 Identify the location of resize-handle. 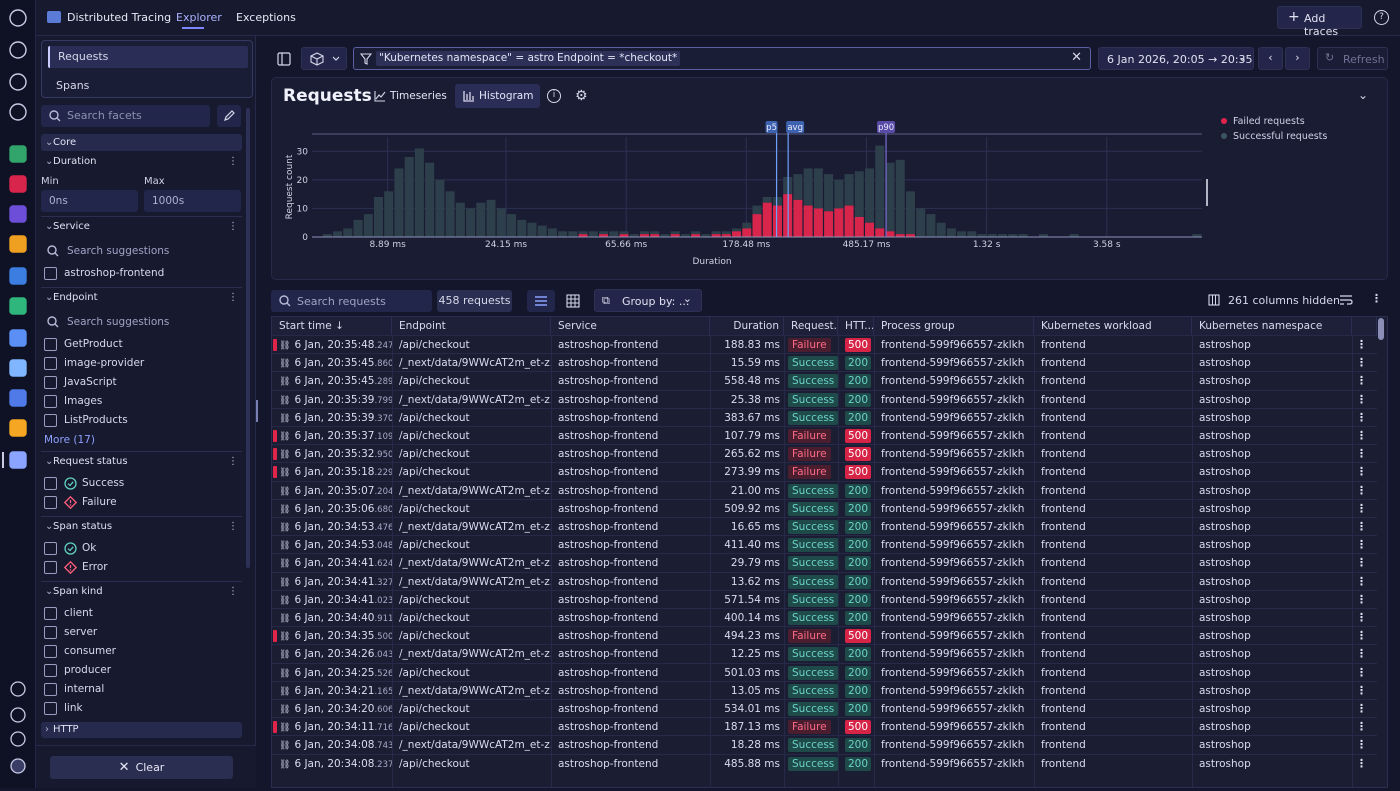
(257, 411).